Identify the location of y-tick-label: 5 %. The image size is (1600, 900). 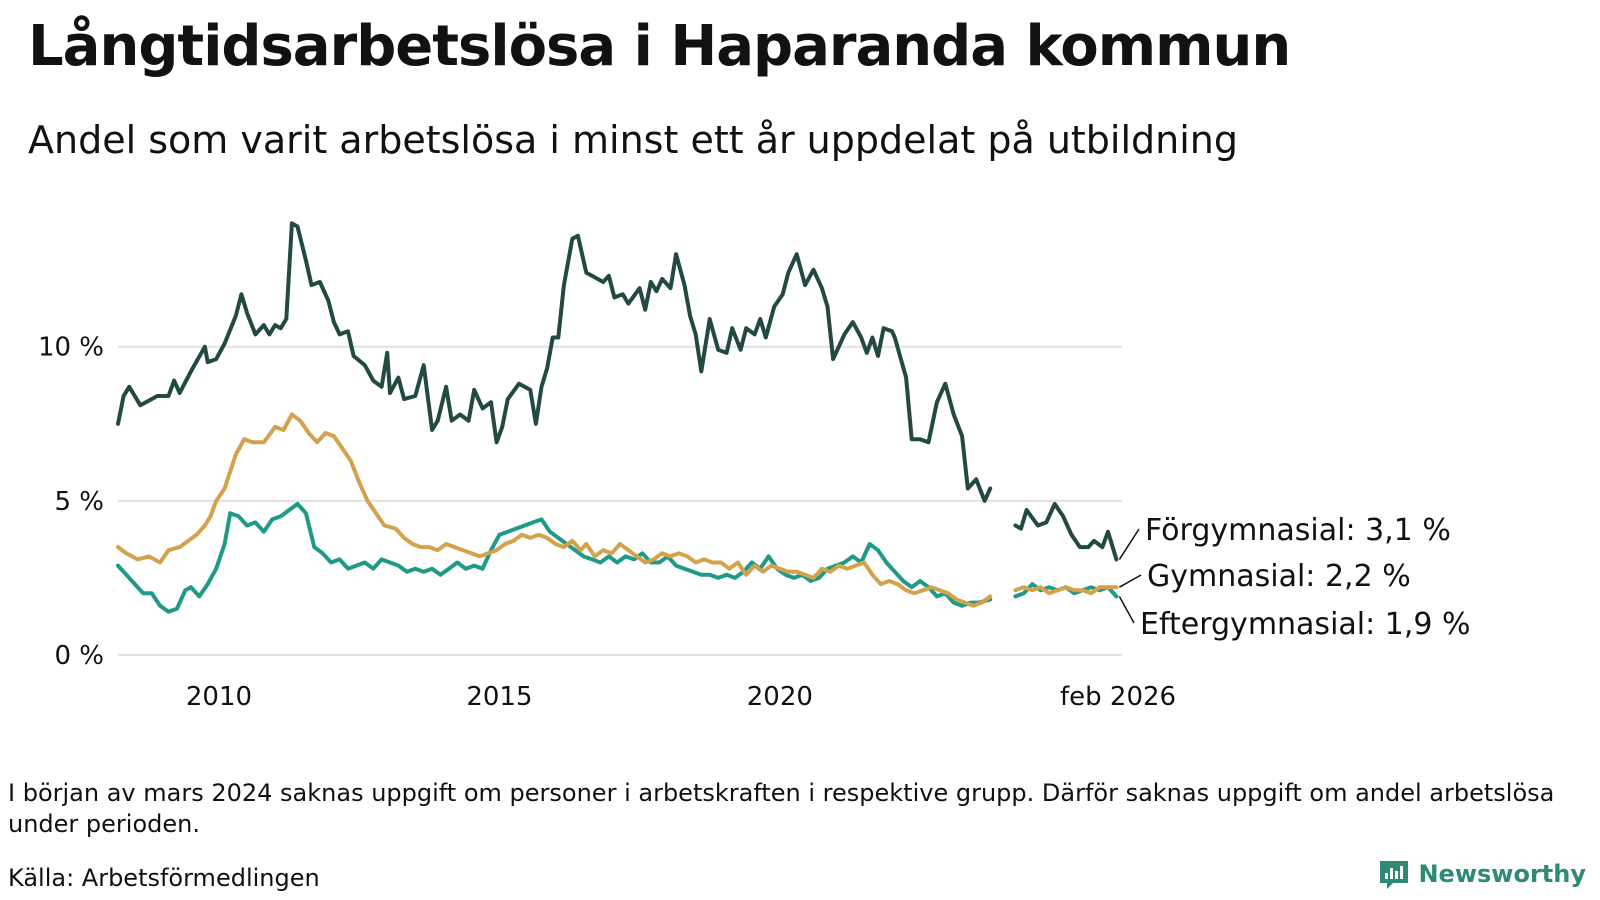
(79, 502).